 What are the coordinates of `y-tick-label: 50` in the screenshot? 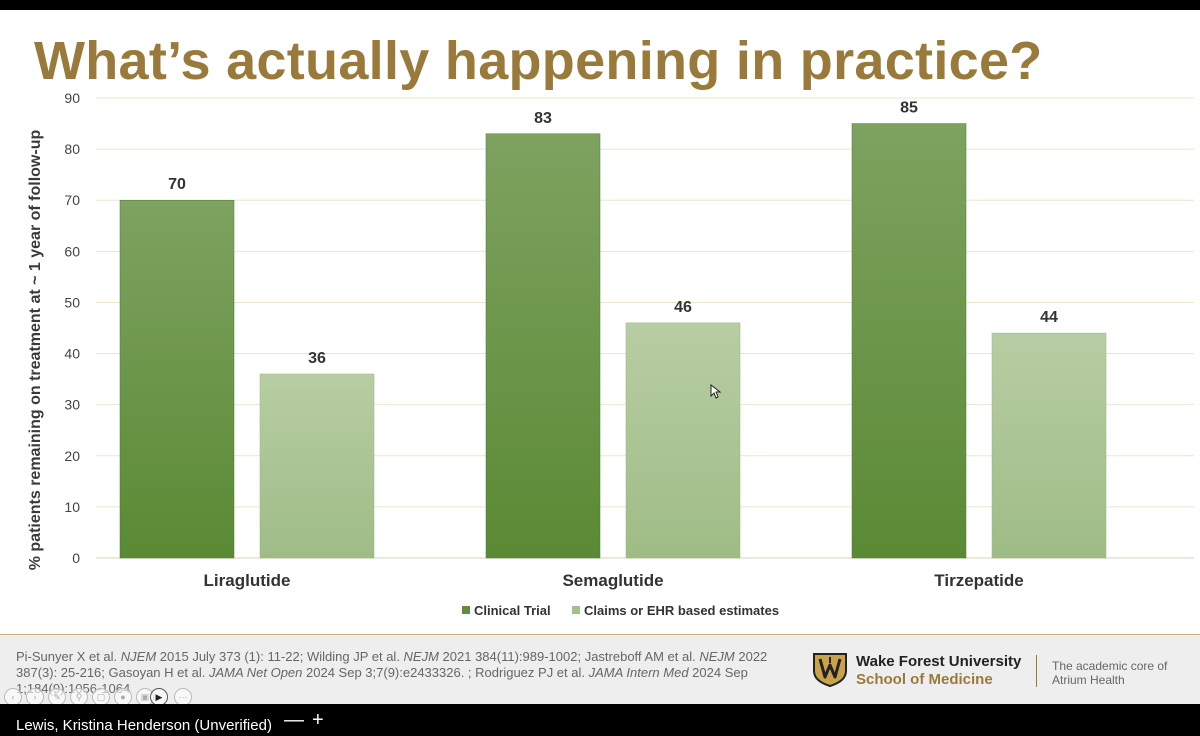 It's located at (72, 302).